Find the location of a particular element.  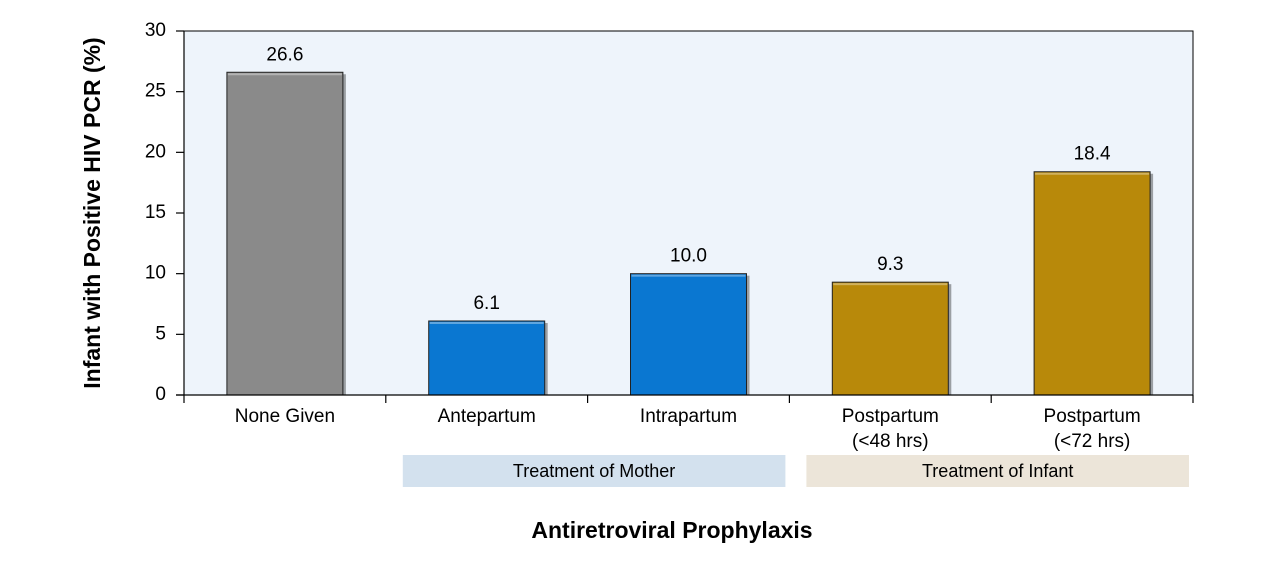

bar-group: 26.6 is located at coordinates (286, 220).